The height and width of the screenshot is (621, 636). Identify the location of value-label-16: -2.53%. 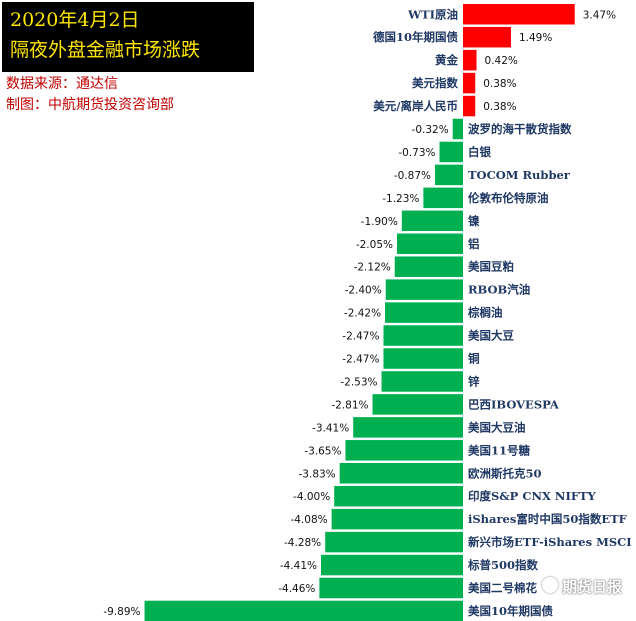
(358, 382).